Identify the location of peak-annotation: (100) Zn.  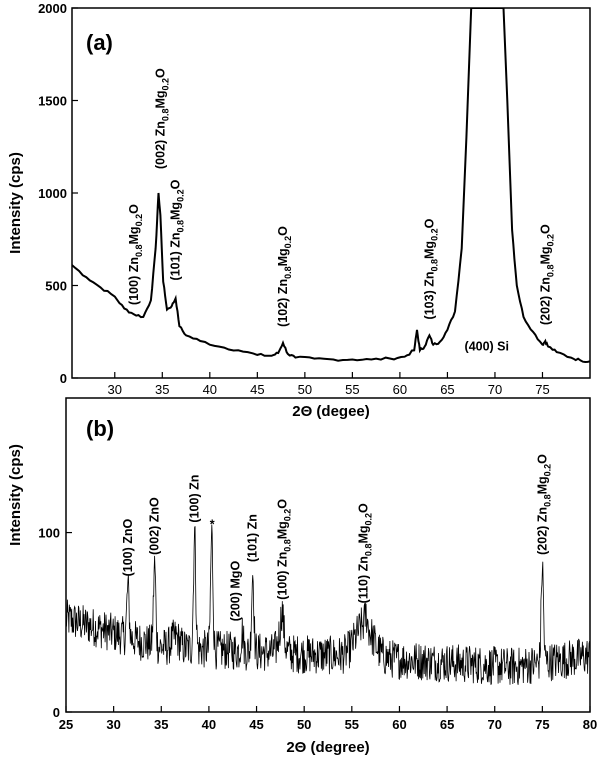
(195, 499).